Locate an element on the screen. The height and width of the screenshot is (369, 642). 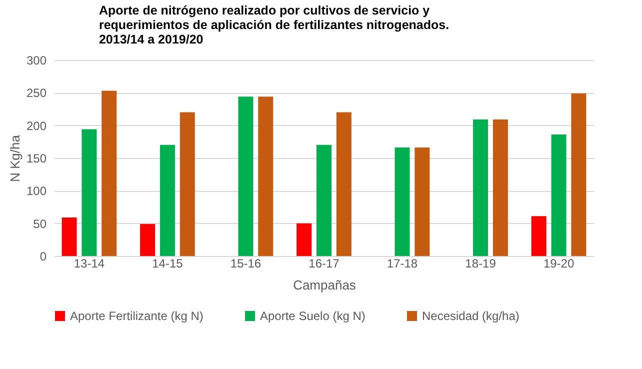
x-tick-label: 17-18 is located at coordinates (402, 263).